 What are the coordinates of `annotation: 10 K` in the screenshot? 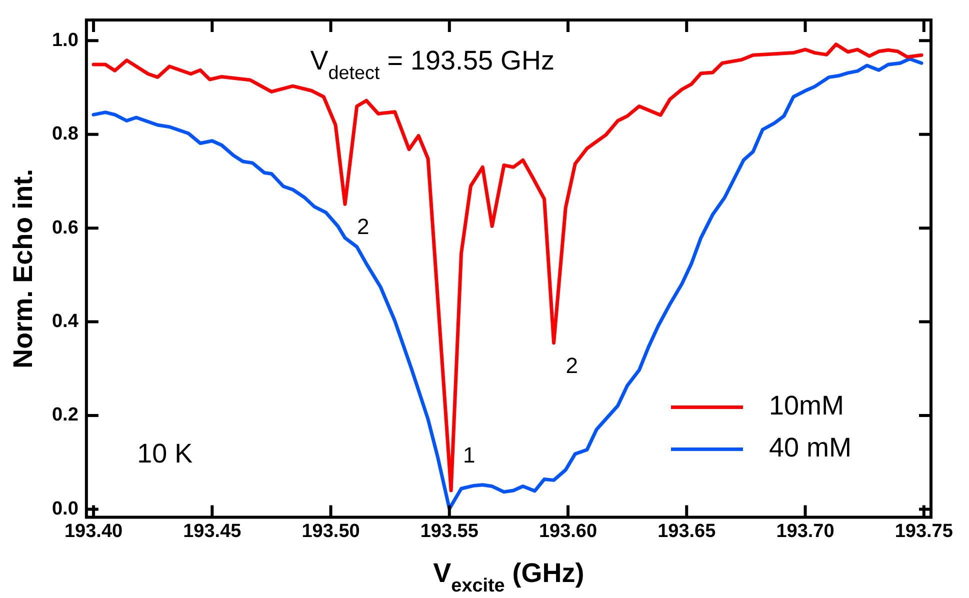 It's located at (165, 453).